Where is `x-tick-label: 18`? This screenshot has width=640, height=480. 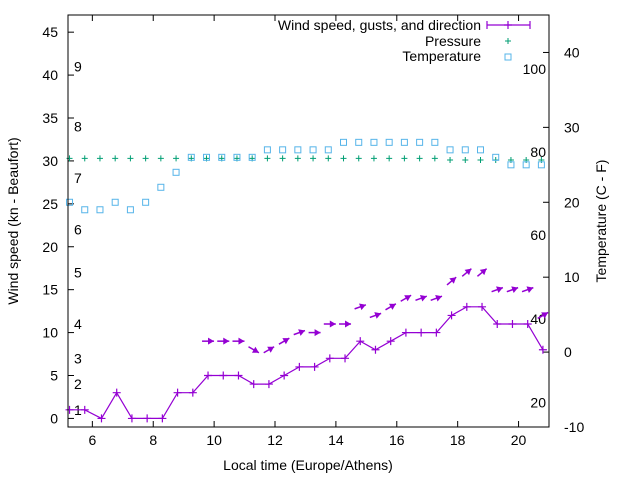
x-tick-label: 18 is located at coordinates (458, 440).